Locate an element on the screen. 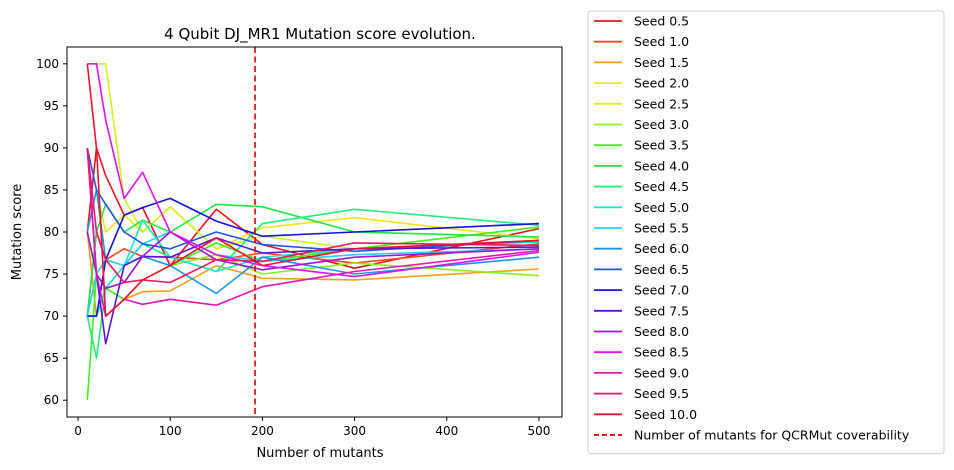 Image resolution: width=954 pixels, height=470 pixels. x-tick-label: 0 is located at coordinates (78, 431).